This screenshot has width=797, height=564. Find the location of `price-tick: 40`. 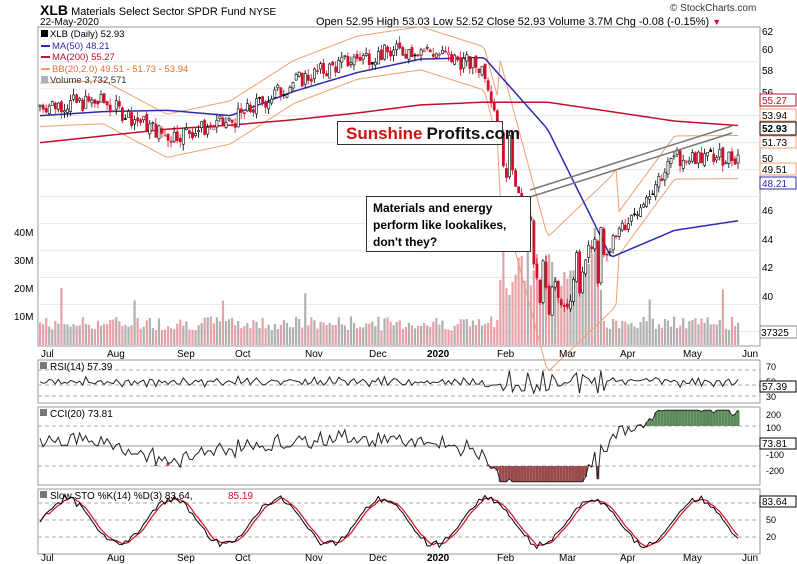

price-tick: 40 is located at coordinates (768, 297).